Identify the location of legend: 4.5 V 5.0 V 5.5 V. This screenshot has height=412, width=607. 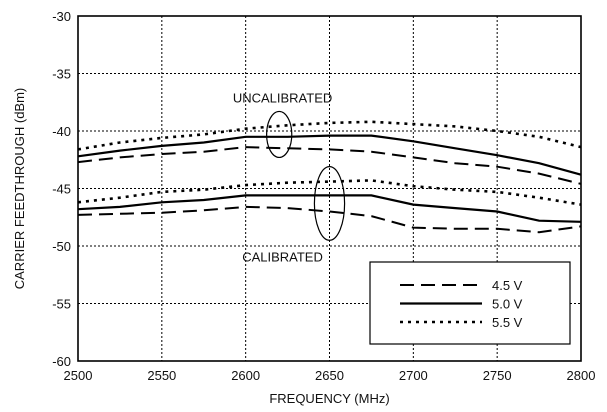
(470, 303).